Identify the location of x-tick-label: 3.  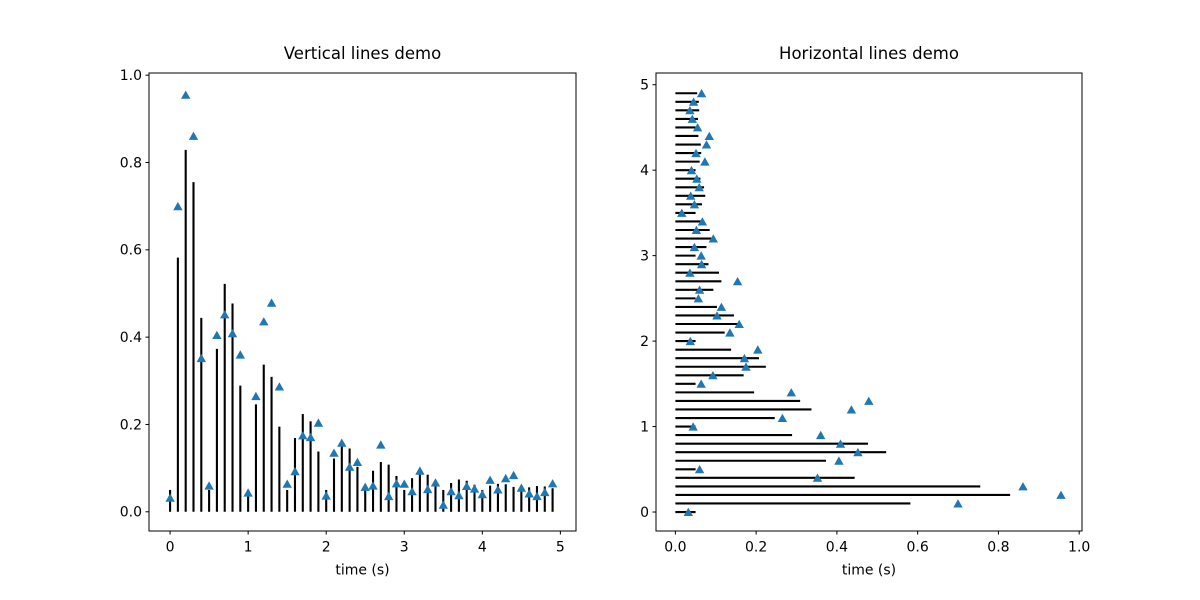
(404, 548).